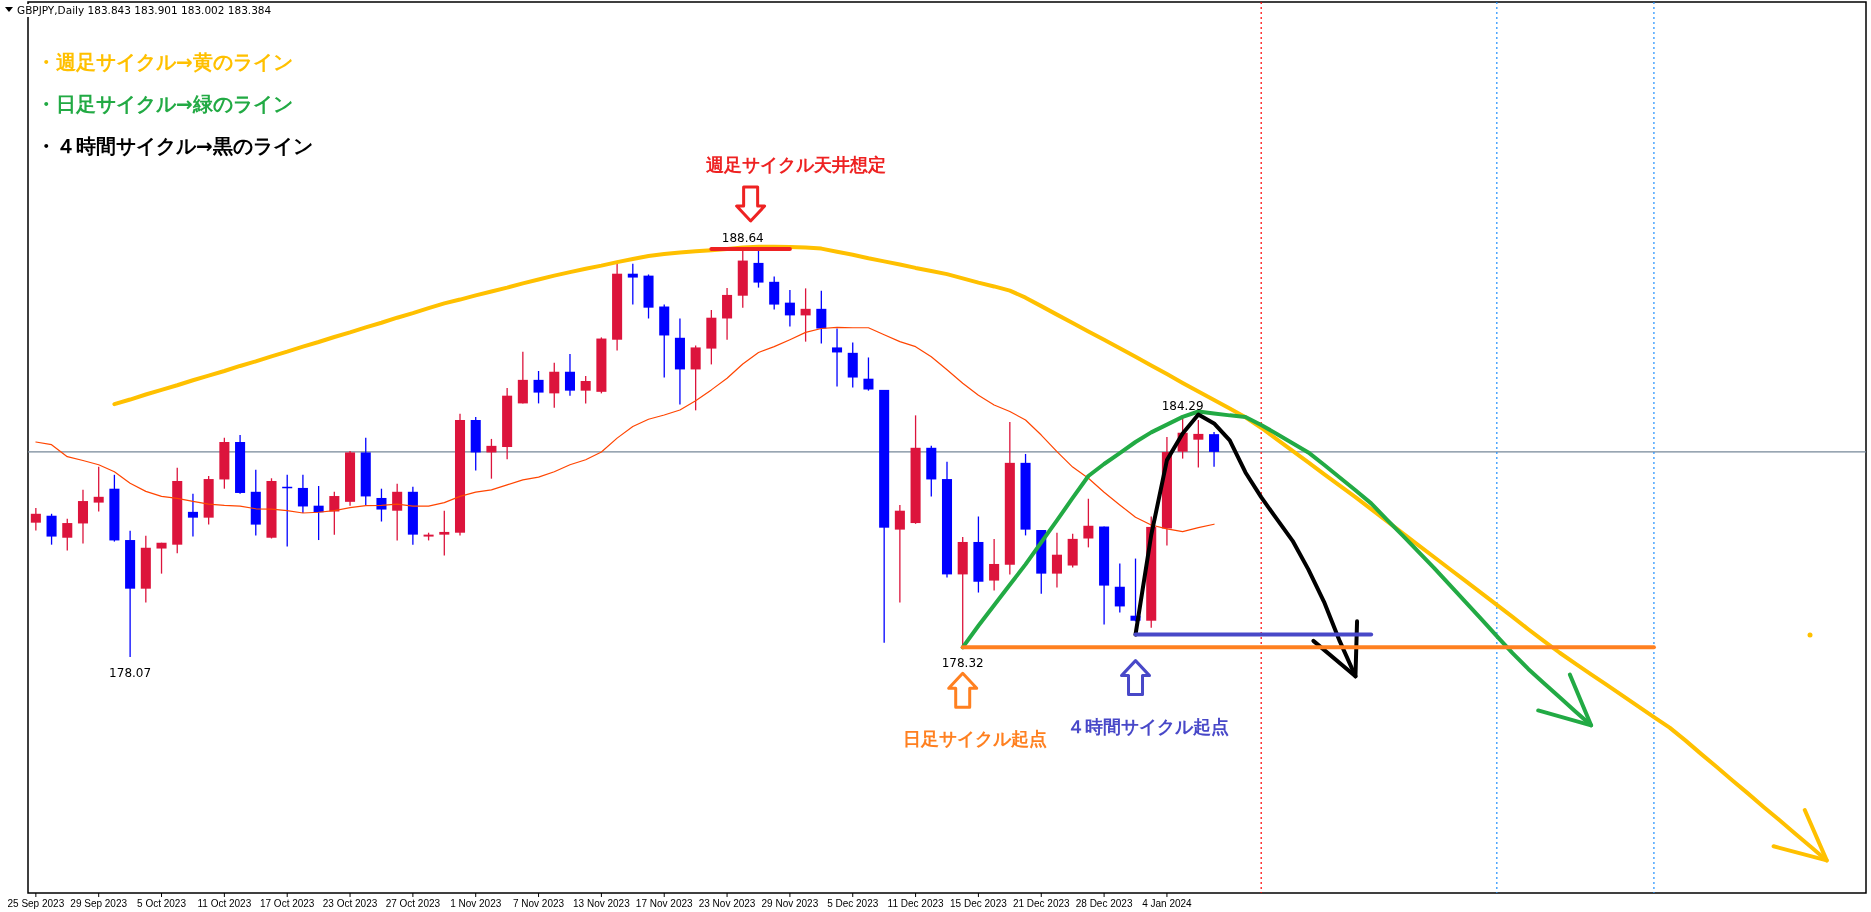 Image resolution: width=1871 pixels, height=912 pixels. I want to click on text: ・日足サイクル→緑のライン, so click(164, 104).